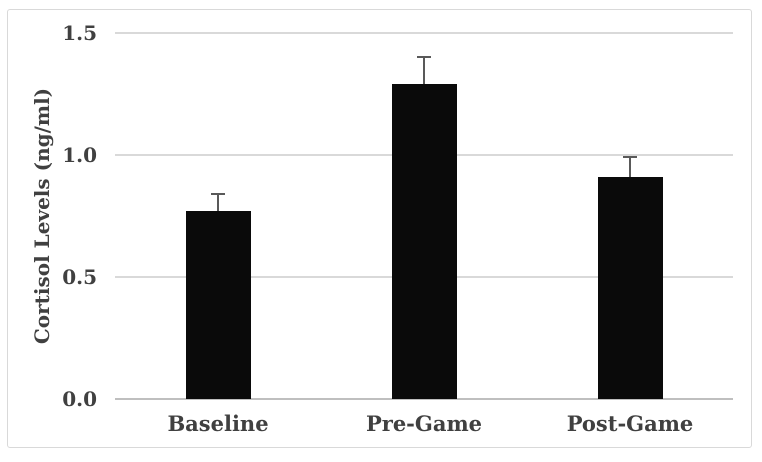  I want to click on bar-baseline, so click(218, 305).